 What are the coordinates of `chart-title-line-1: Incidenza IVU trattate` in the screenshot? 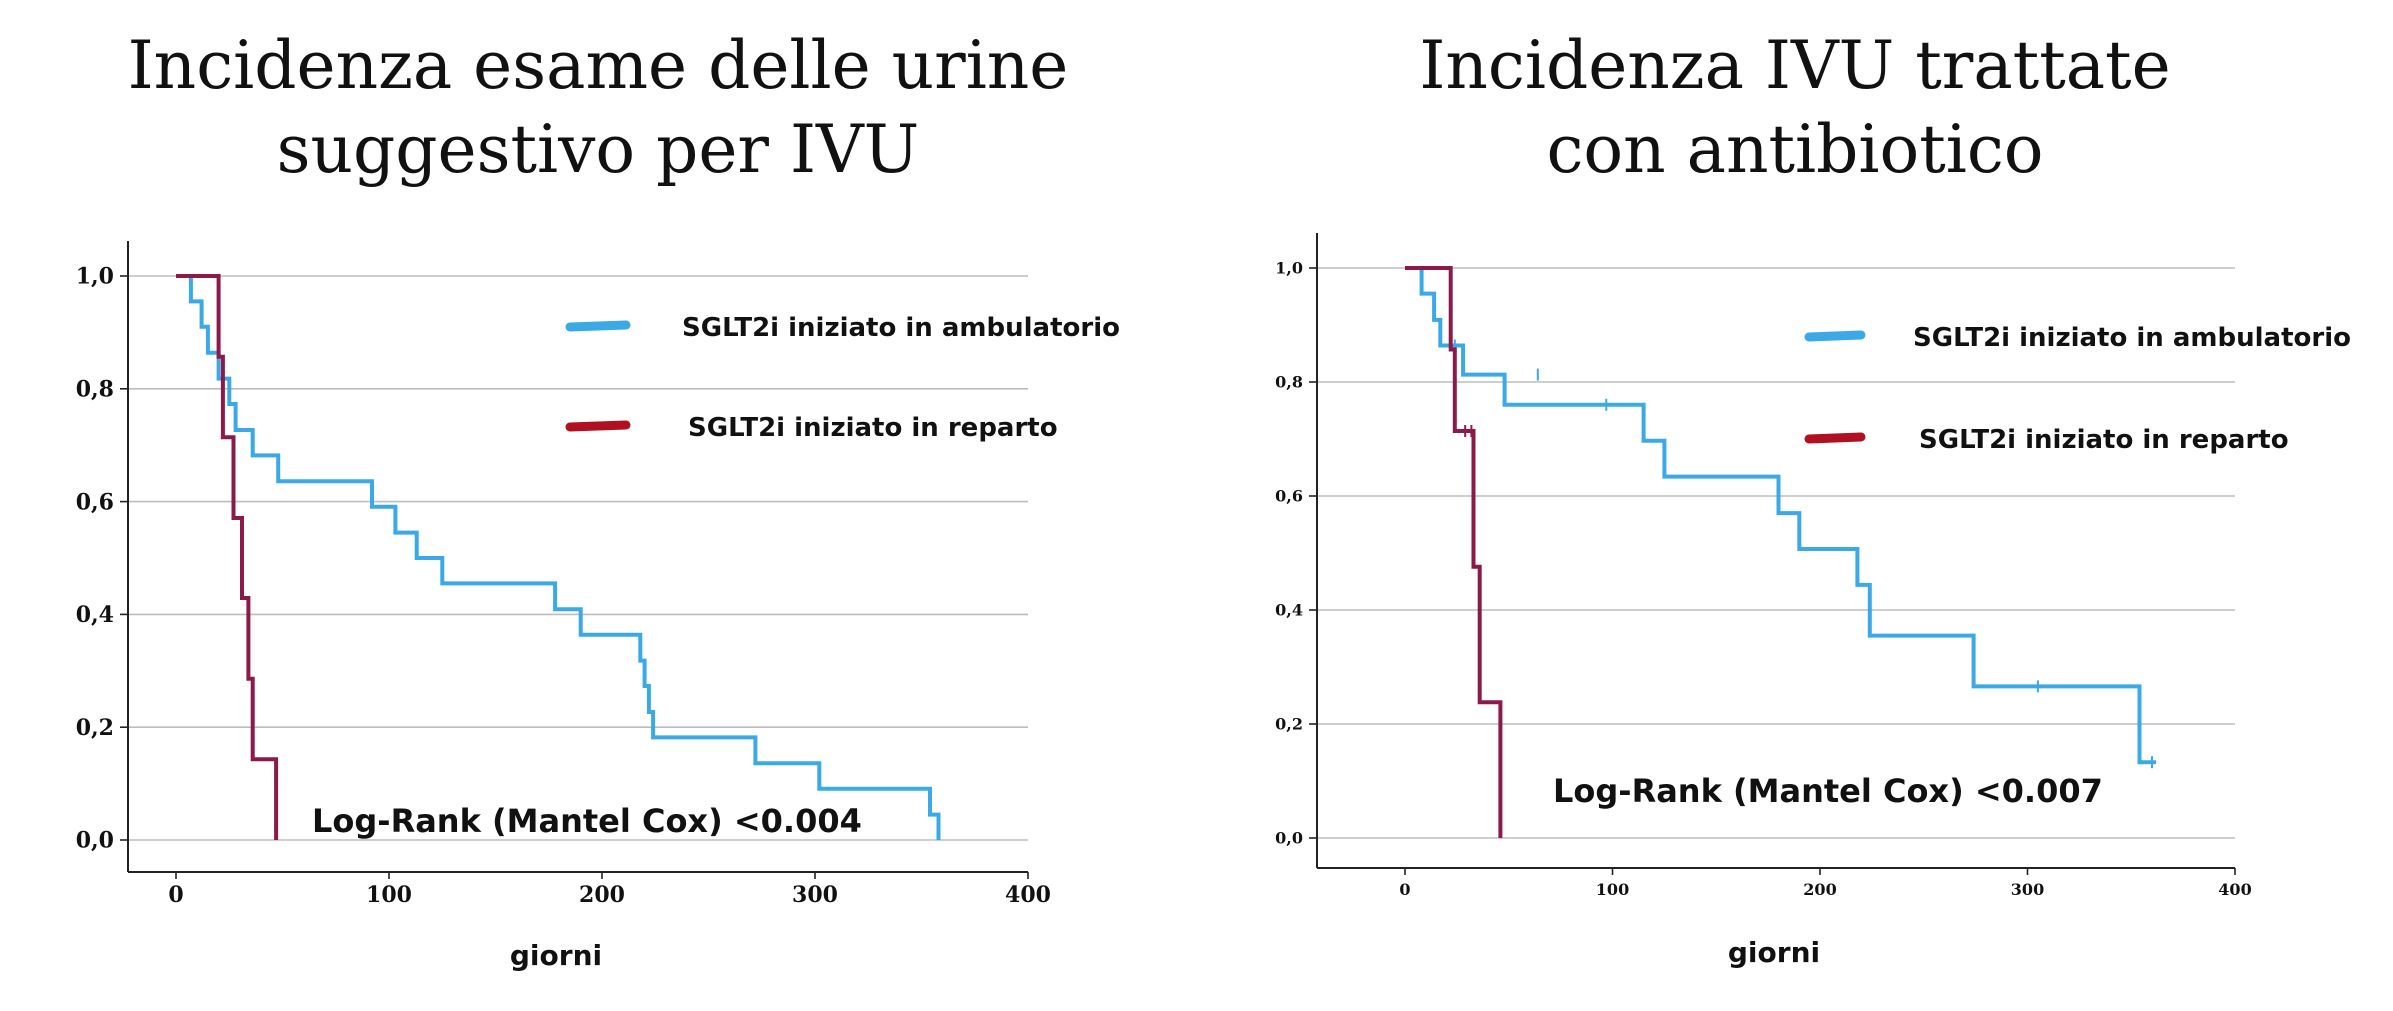 It's located at (1795, 65).